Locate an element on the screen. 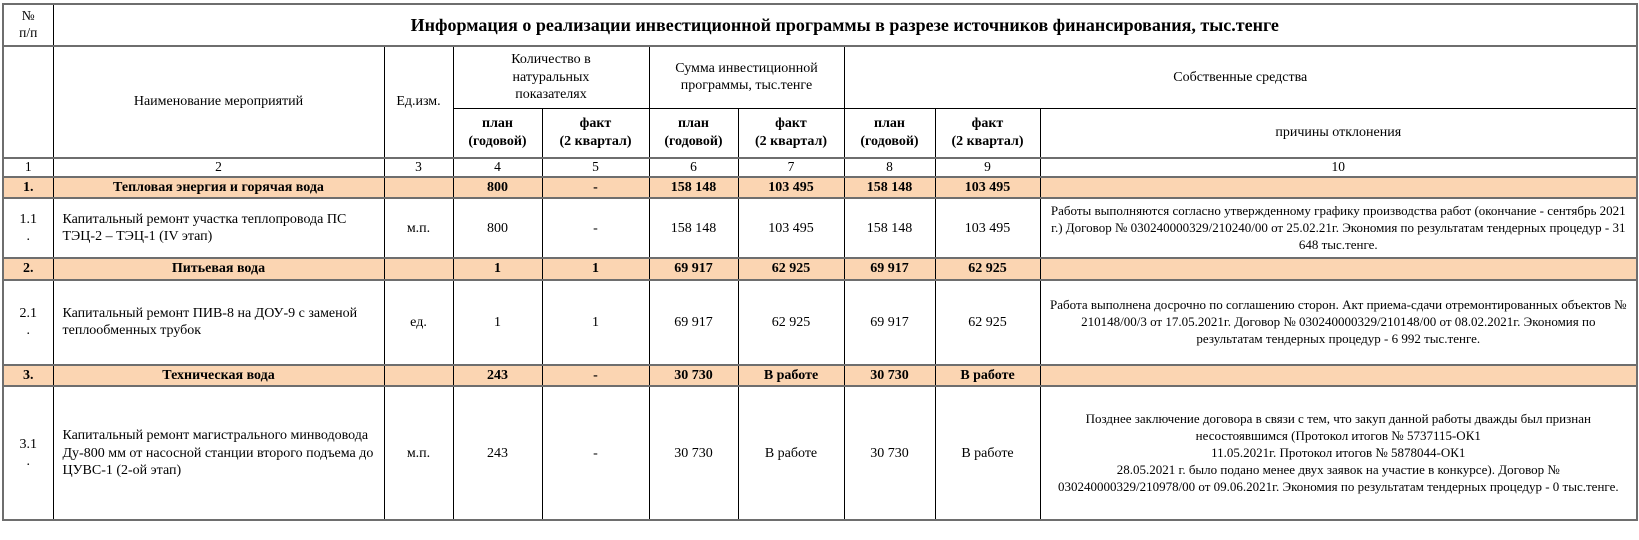 The height and width of the screenshot is (540, 1639). col-number: 9 is located at coordinates (987, 167).